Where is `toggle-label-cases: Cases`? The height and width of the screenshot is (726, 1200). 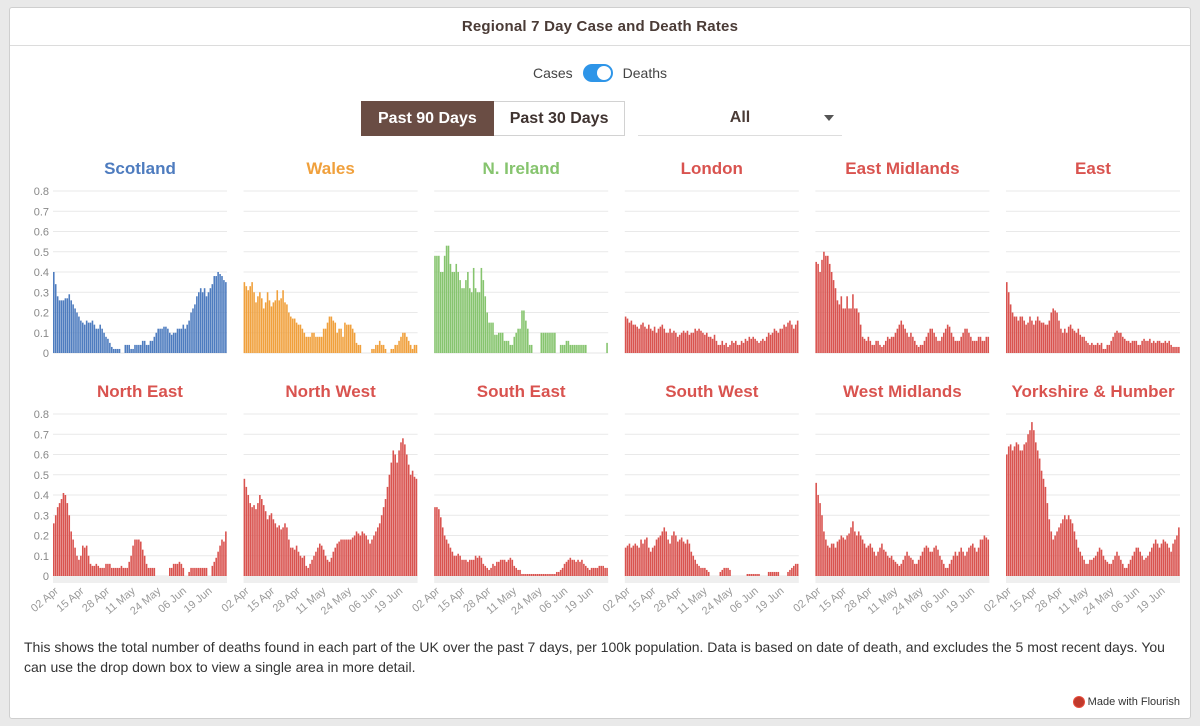 toggle-label-cases: Cases is located at coordinates (552, 73).